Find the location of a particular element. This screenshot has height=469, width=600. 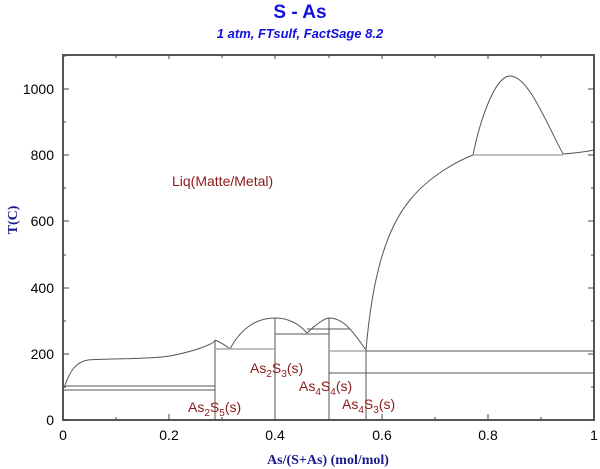

svg-text: 600 is located at coordinates (43, 221).